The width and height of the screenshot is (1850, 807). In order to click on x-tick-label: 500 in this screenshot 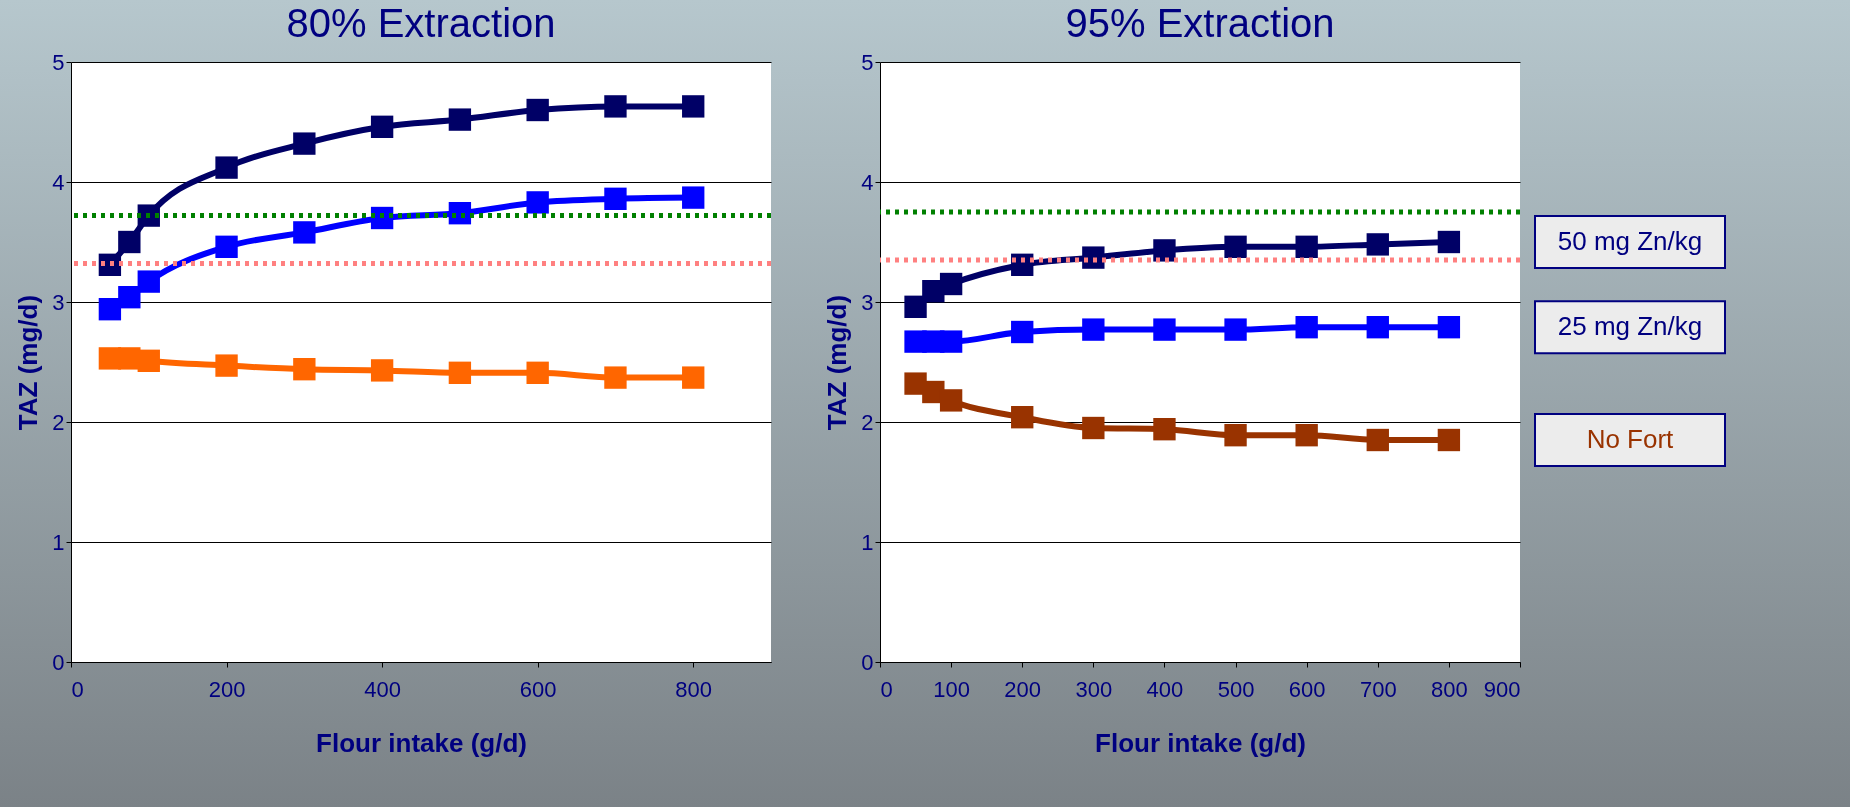, I will do `click(1236, 689)`.